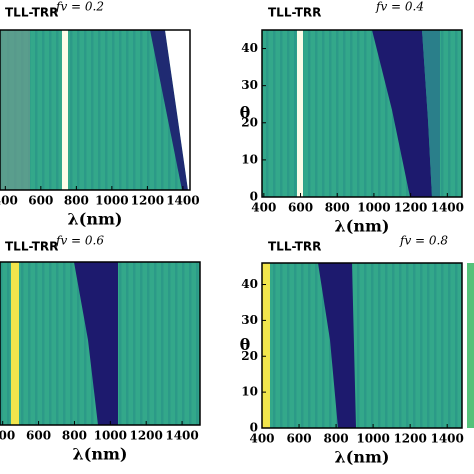 The height and width of the screenshot is (474, 474). Describe the element at coordinates (79, 7) in the screenshot. I see `annotation: fv = 0.2` at that location.